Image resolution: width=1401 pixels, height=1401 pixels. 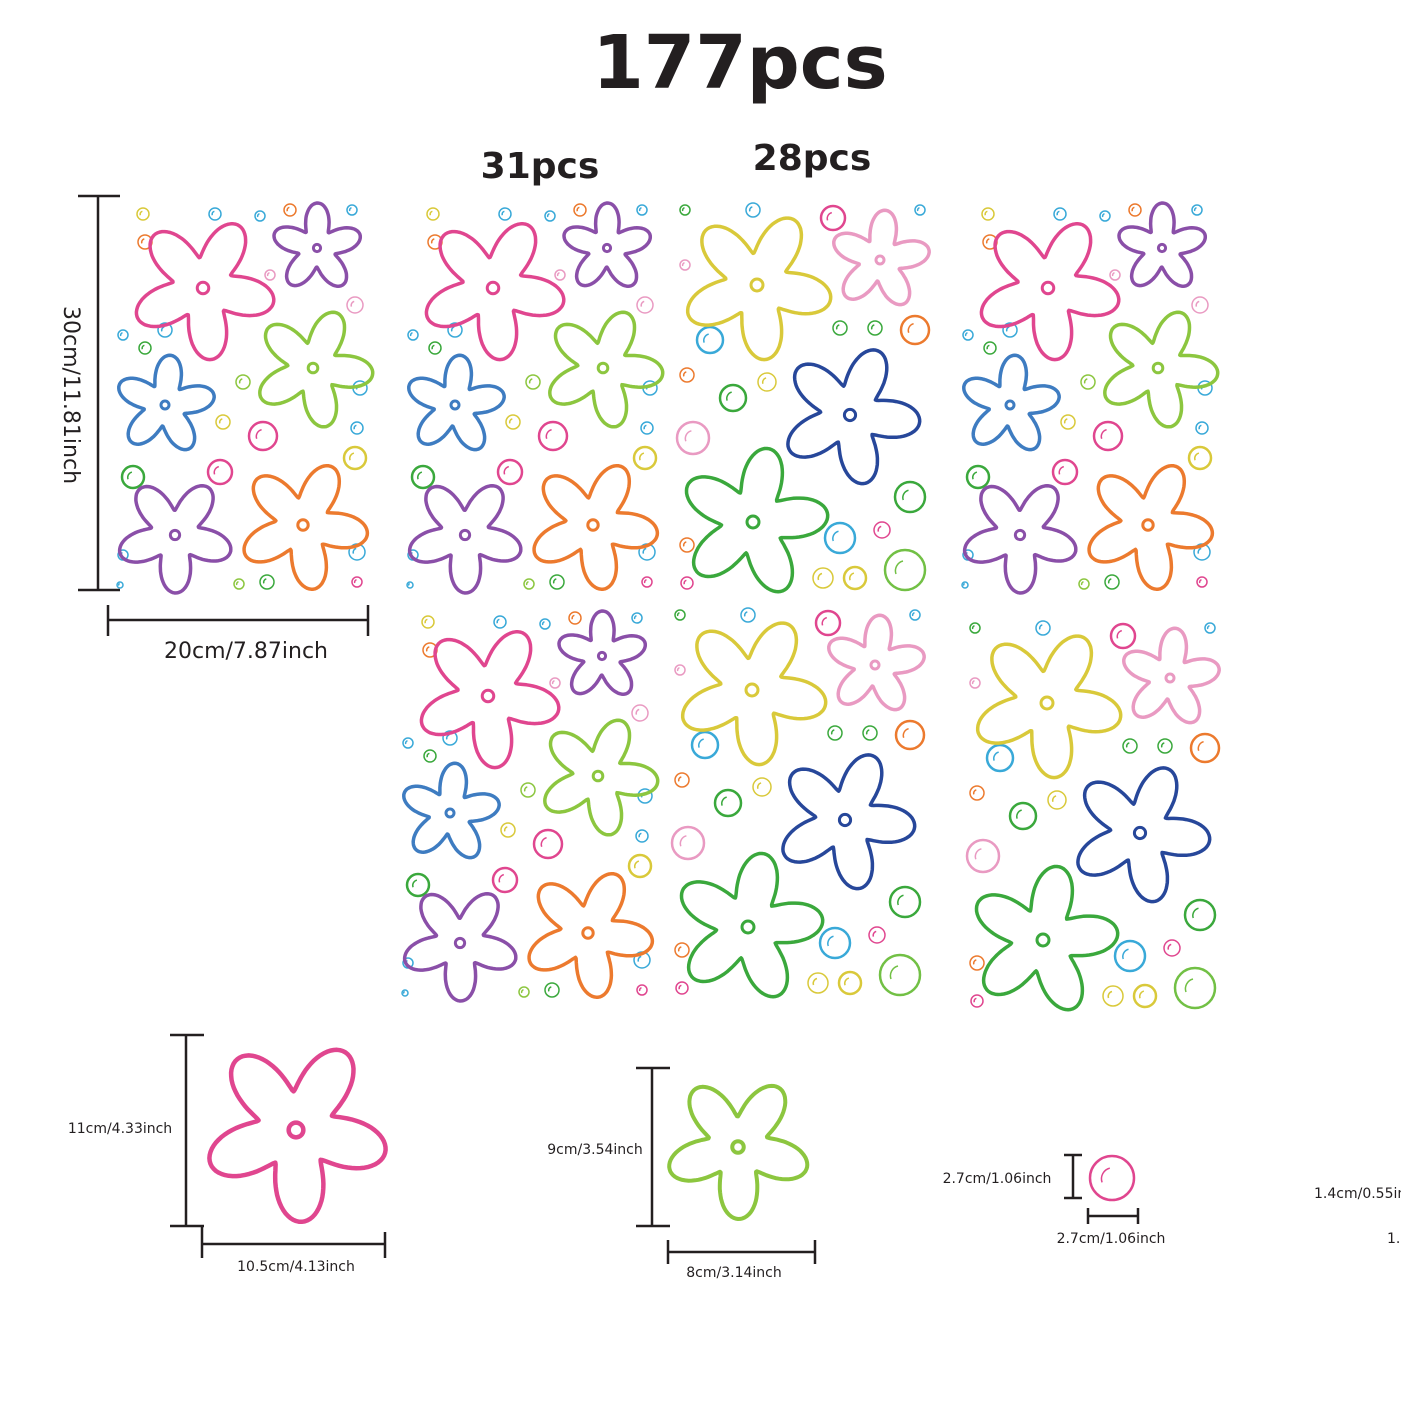 What do you see at coordinates (812, 158) in the screenshot?
I see `sheet-label: 28pcs` at bounding box center [812, 158].